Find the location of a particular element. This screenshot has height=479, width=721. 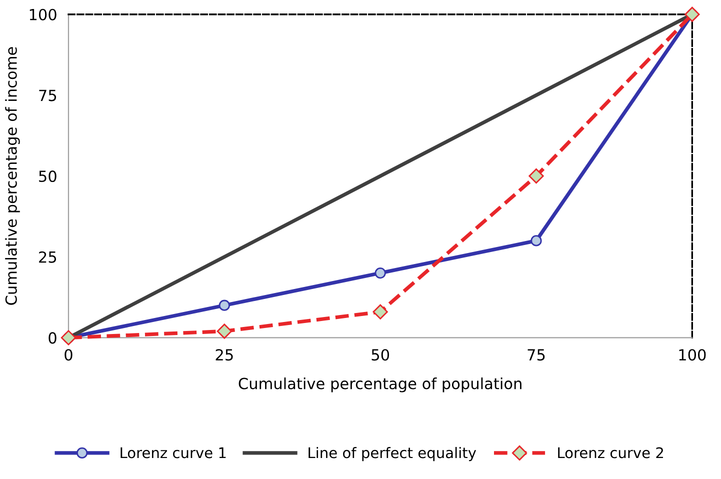

legend-label: Lorenz curve 1 is located at coordinates (173, 452).